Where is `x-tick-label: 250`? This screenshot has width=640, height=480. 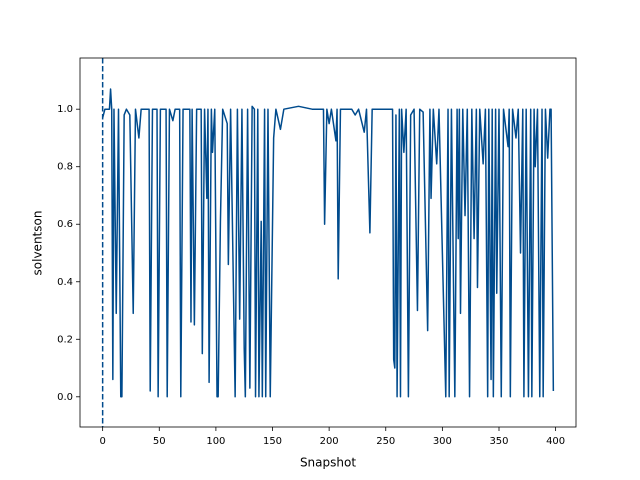
x-tick-label: 250 is located at coordinates (385, 441).